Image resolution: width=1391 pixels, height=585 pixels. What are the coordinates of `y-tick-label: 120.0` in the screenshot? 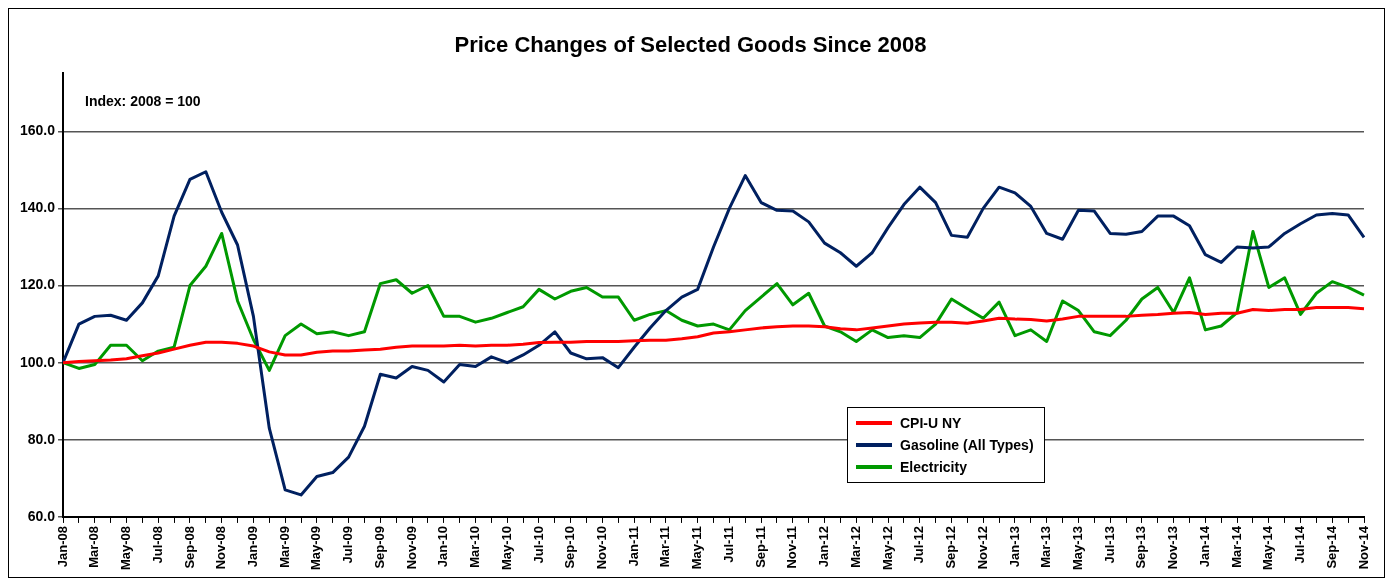 It's located at (37, 284).